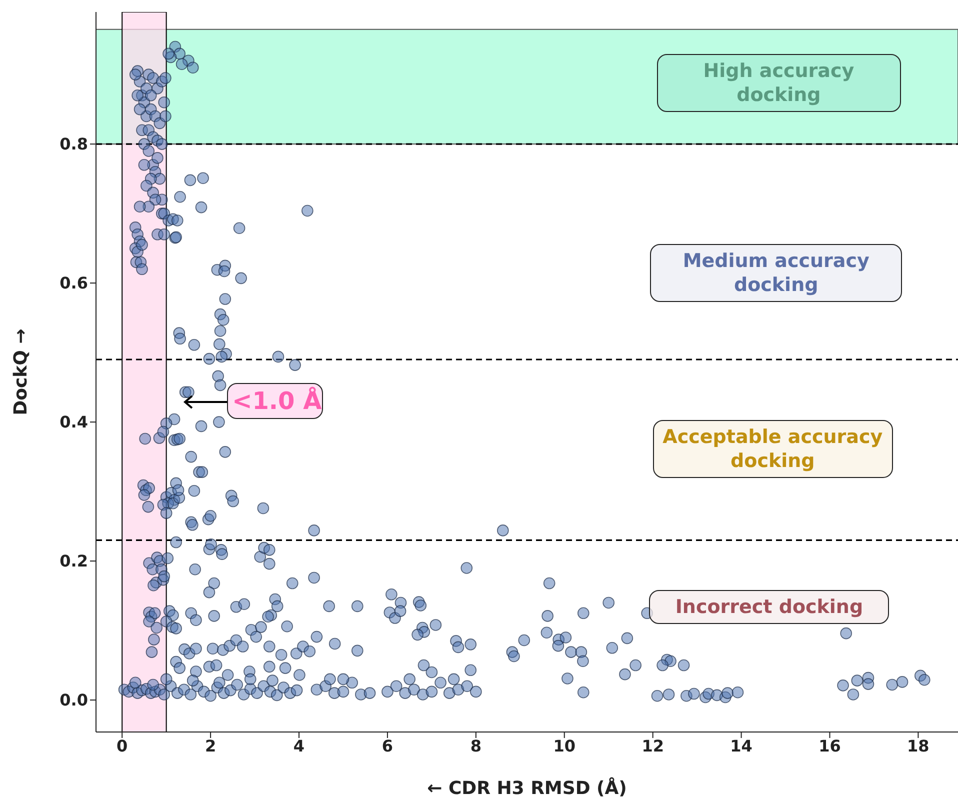 This screenshot has width=958, height=799. Describe the element at coordinates (527, 788) in the screenshot. I see `x-axis-title: ← CDR H3 RMSD (Å)` at that location.